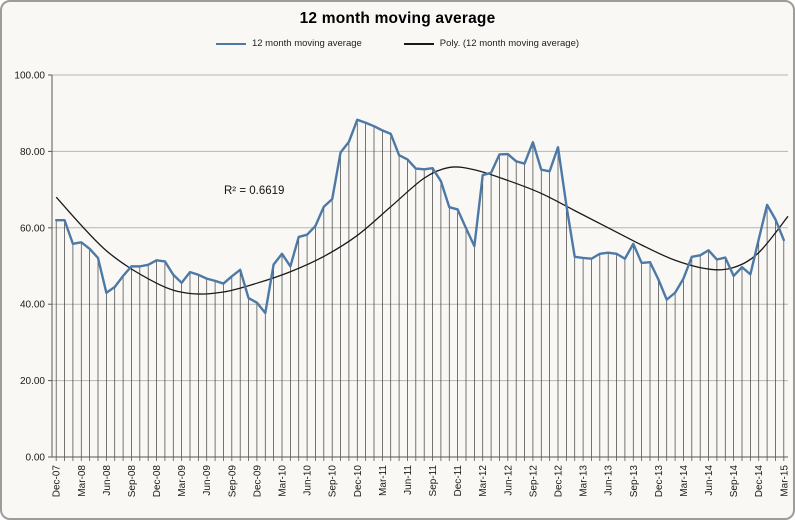 The width and height of the screenshot is (795, 520). Describe the element at coordinates (132, 481) in the screenshot. I see `x-axis-label: Sep-08` at that location.